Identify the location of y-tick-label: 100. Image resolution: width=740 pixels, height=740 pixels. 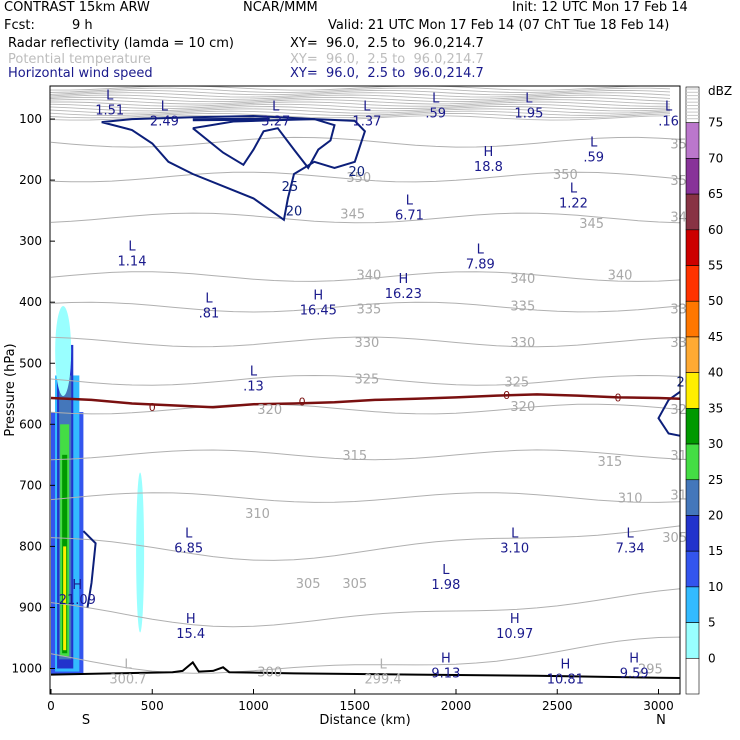
(30, 119).